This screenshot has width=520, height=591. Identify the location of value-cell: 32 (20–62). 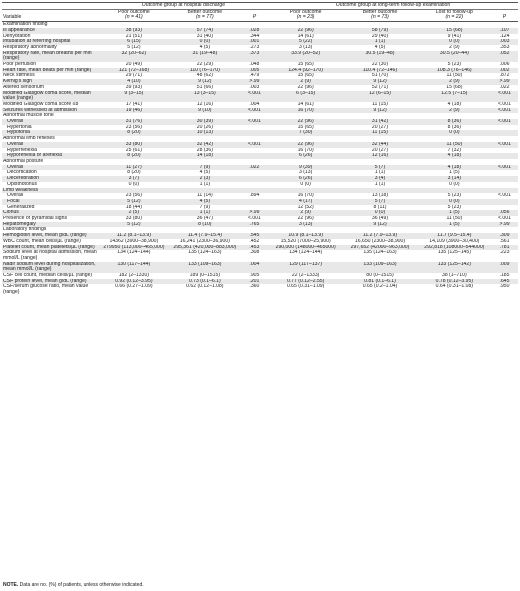
(134, 56).